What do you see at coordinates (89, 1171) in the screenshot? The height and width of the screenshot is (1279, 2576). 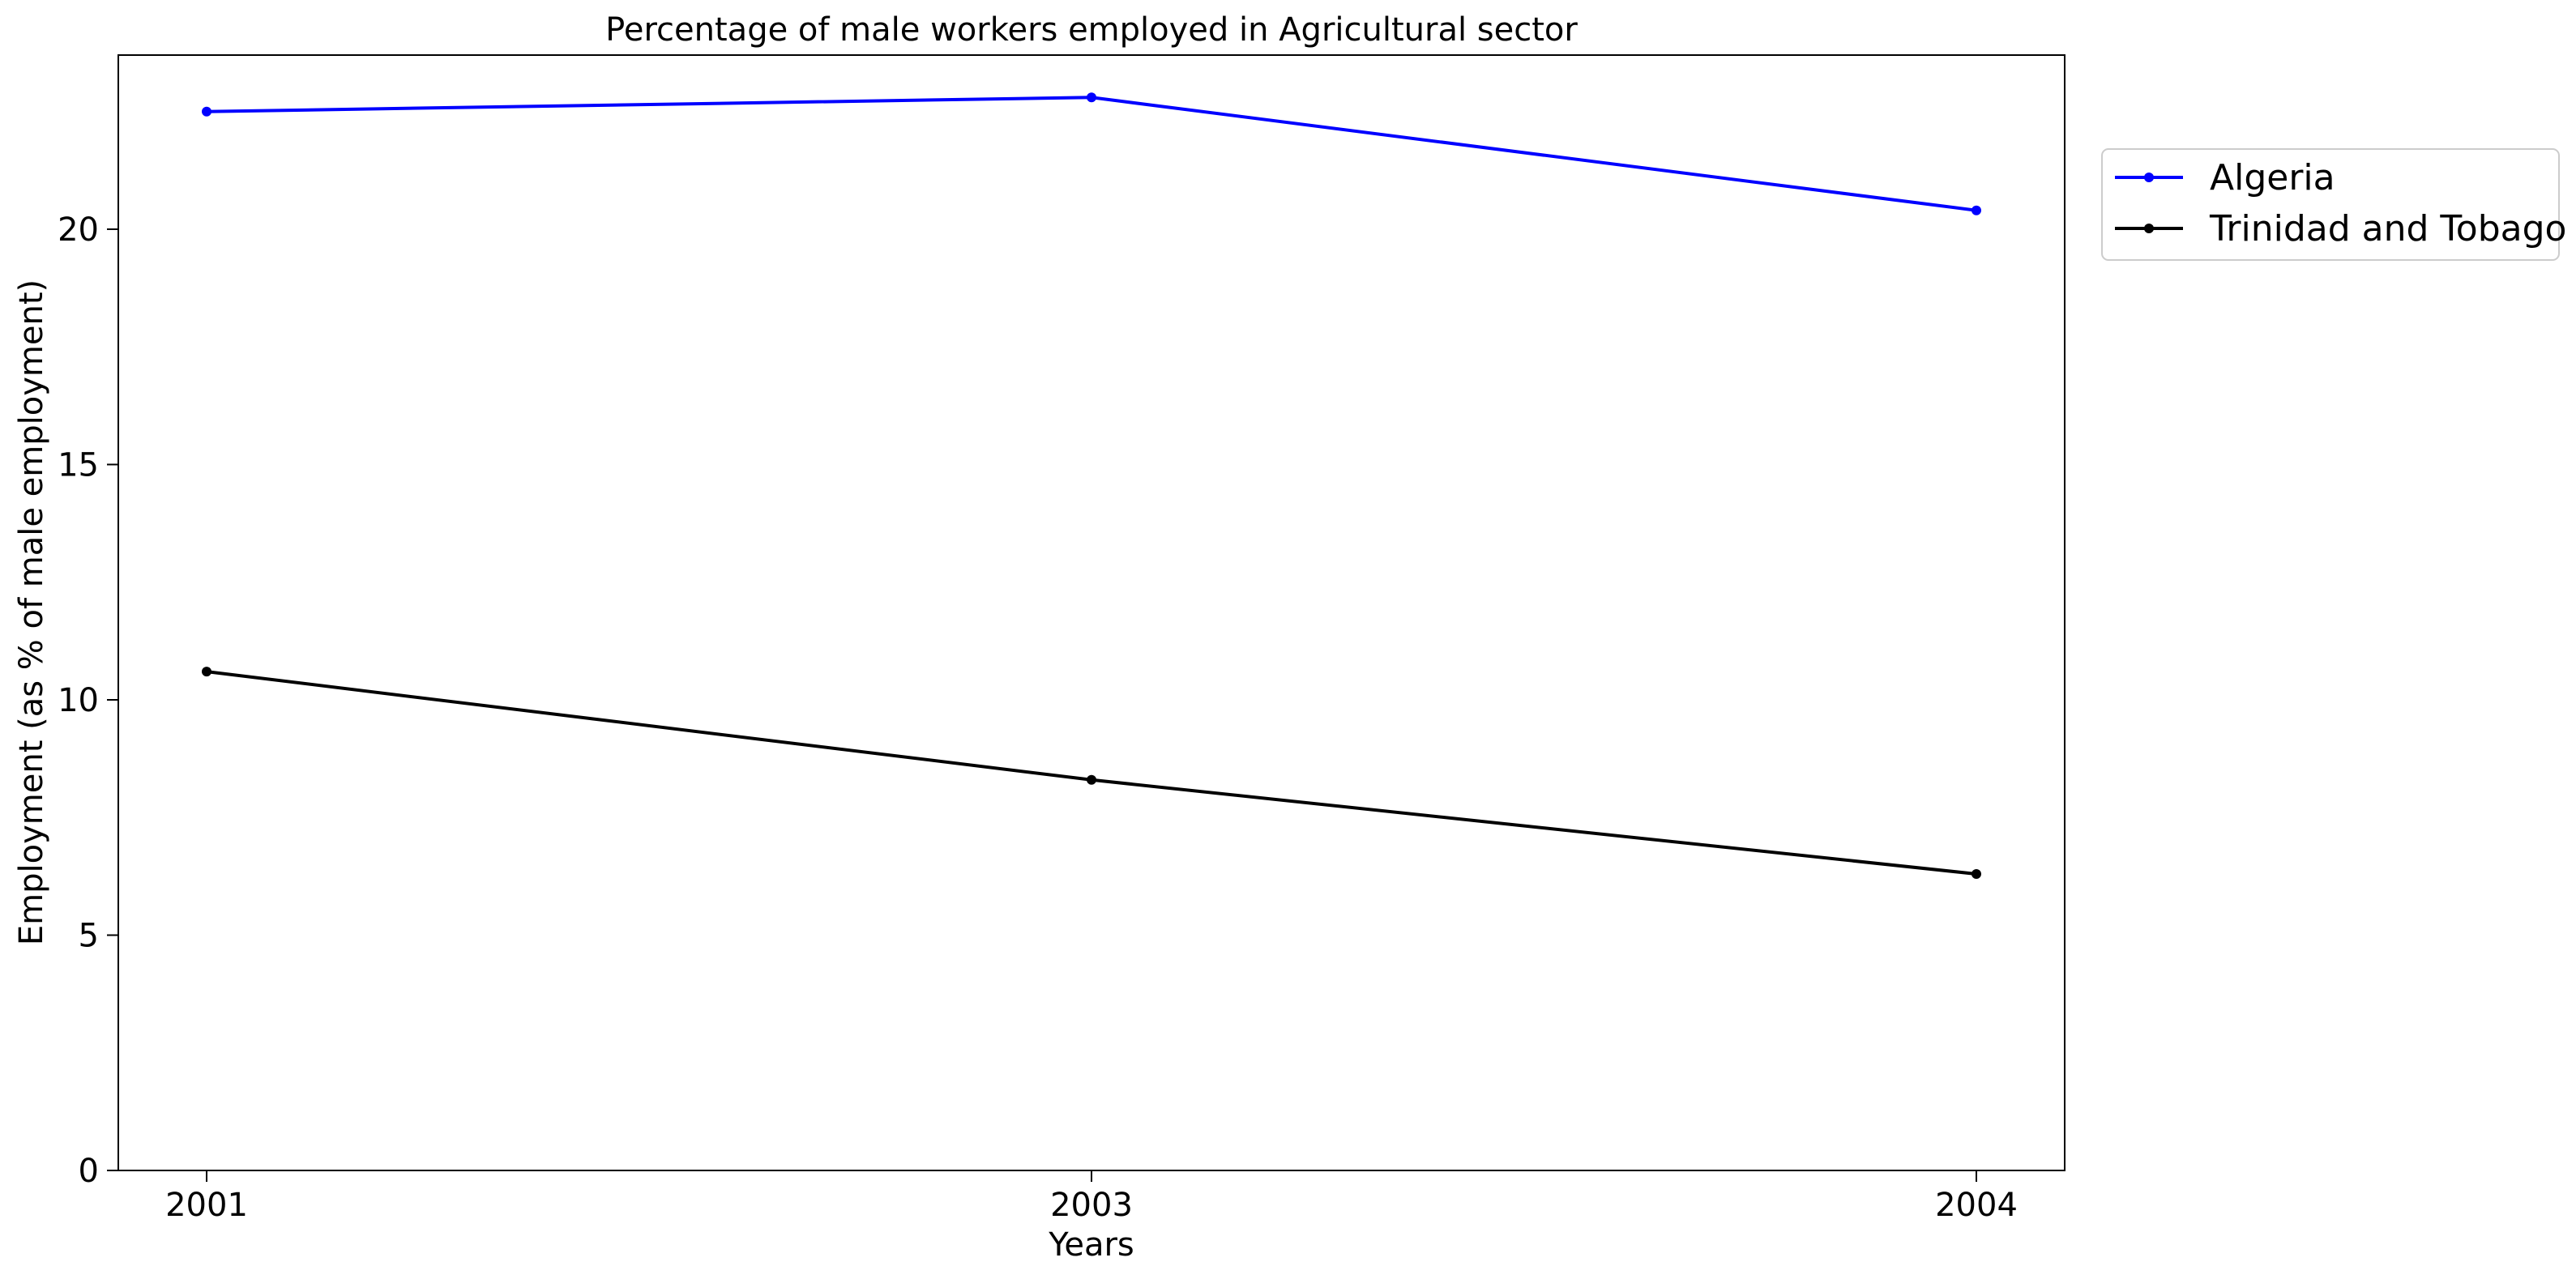 I see `y-tick-label: 0` at bounding box center [89, 1171].